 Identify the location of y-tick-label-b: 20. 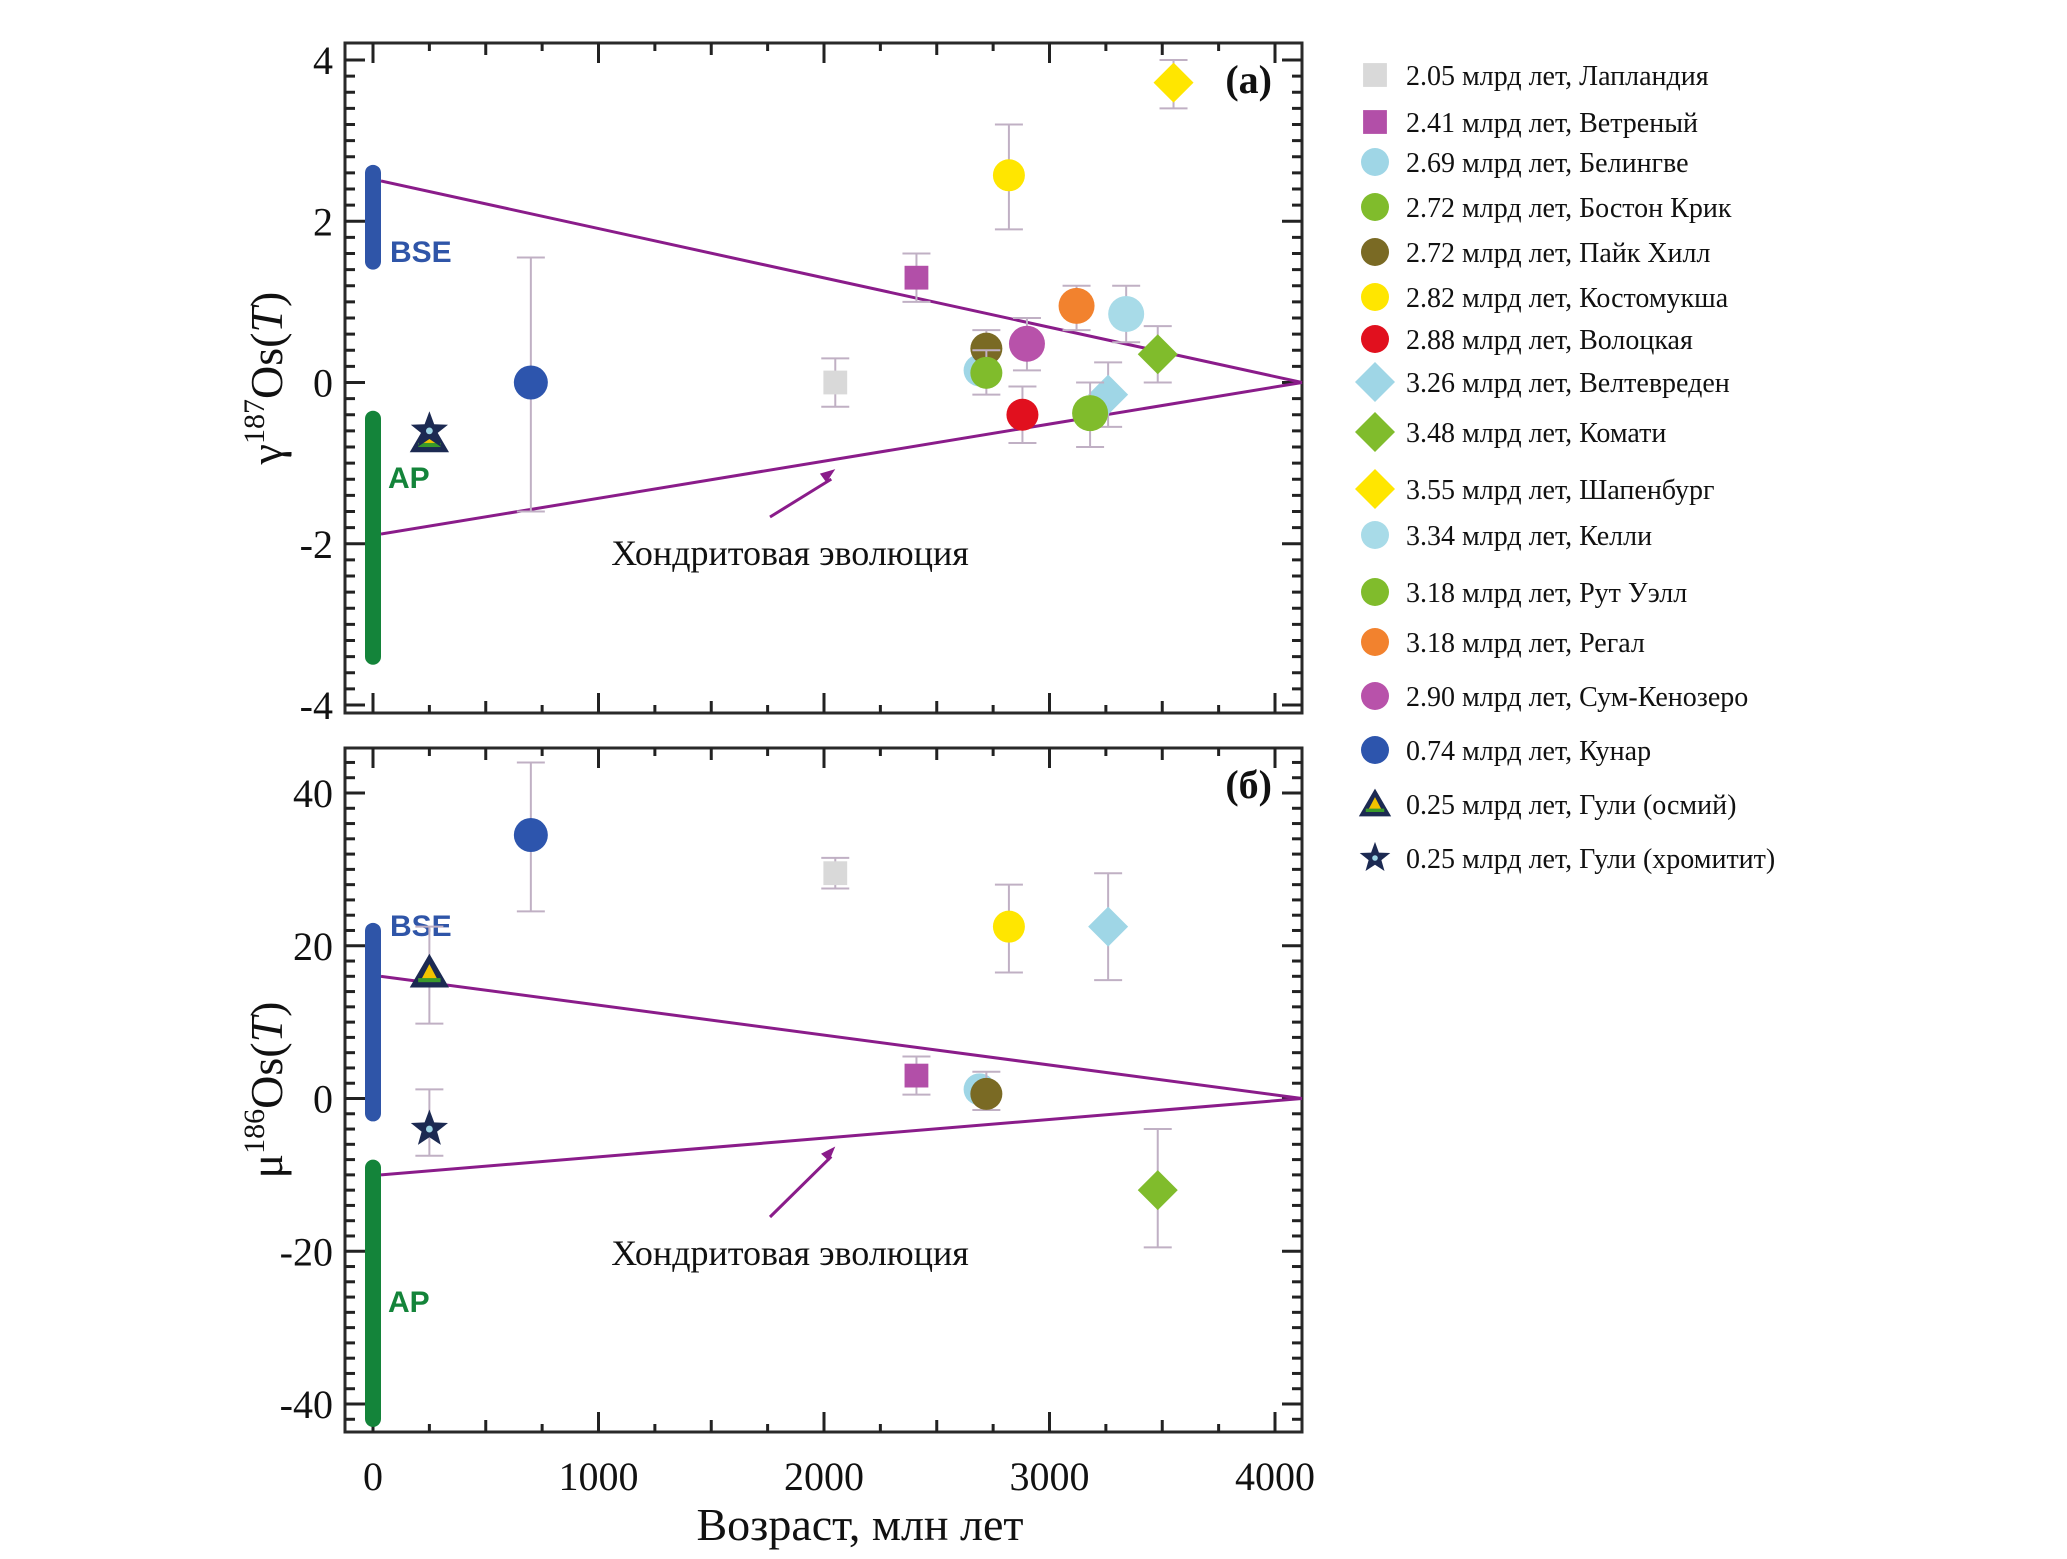
(313, 946).